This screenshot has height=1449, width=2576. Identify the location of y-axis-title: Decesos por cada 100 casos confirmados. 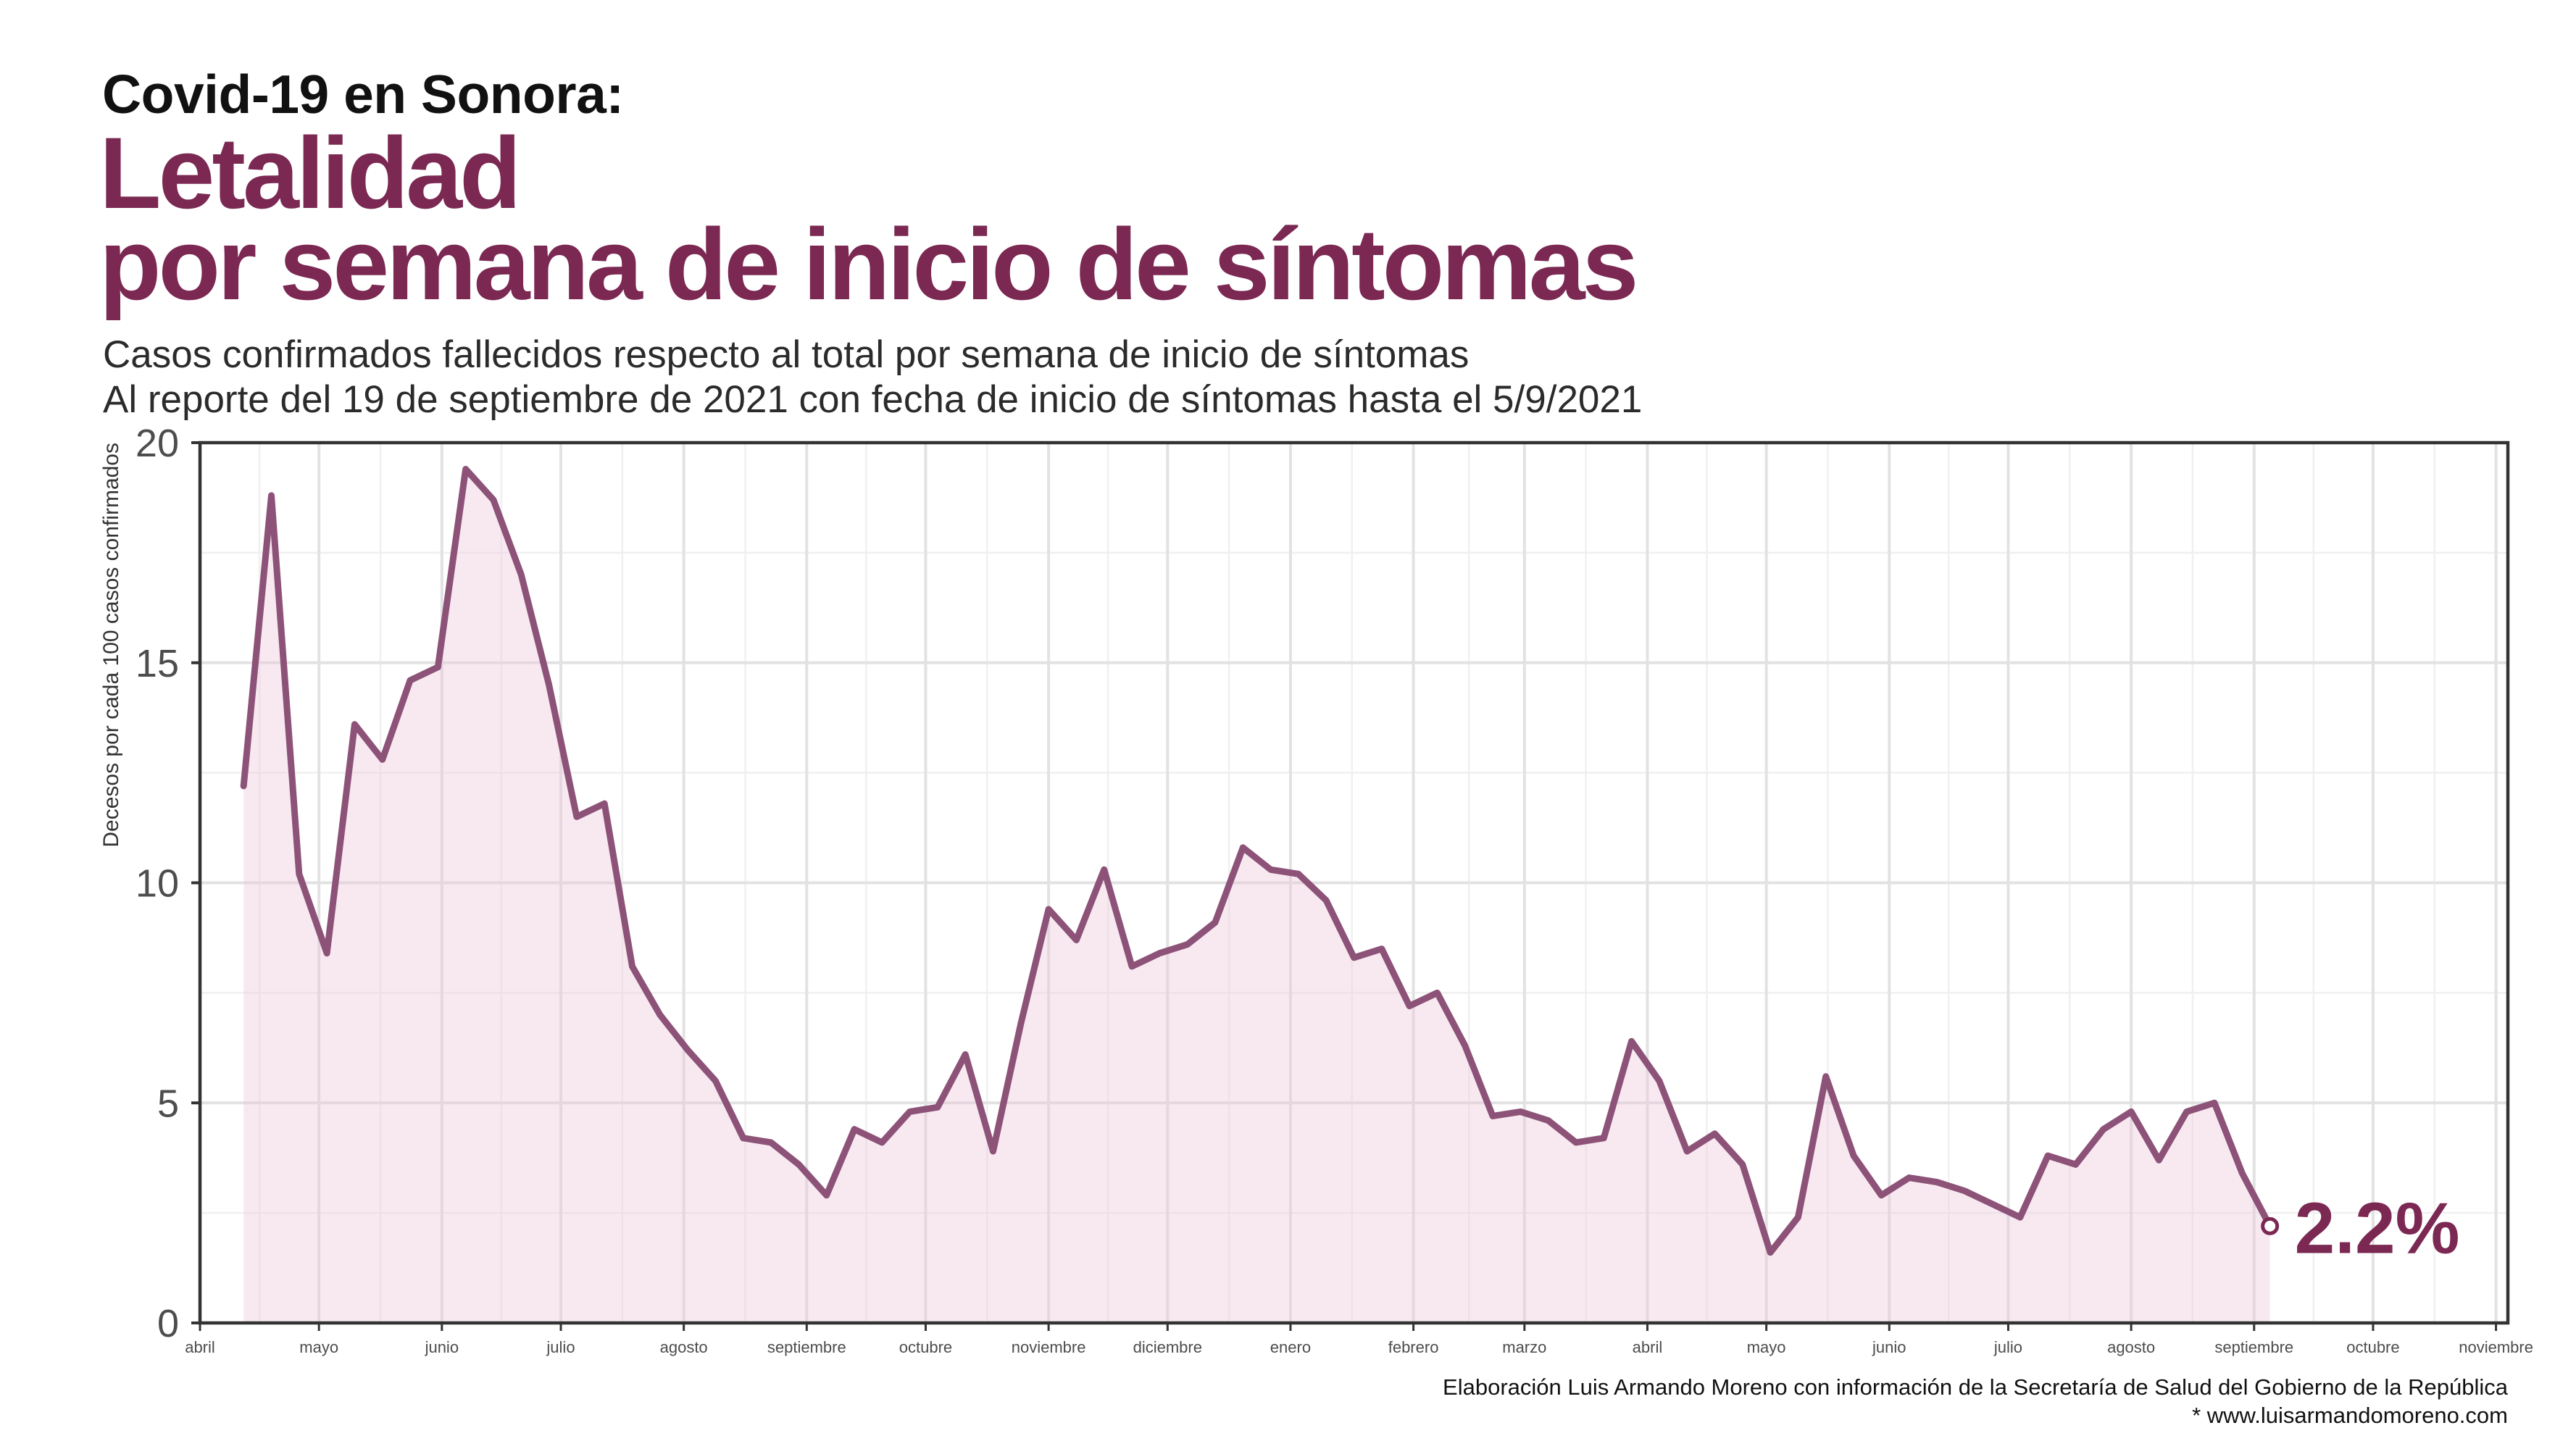
(111, 646).